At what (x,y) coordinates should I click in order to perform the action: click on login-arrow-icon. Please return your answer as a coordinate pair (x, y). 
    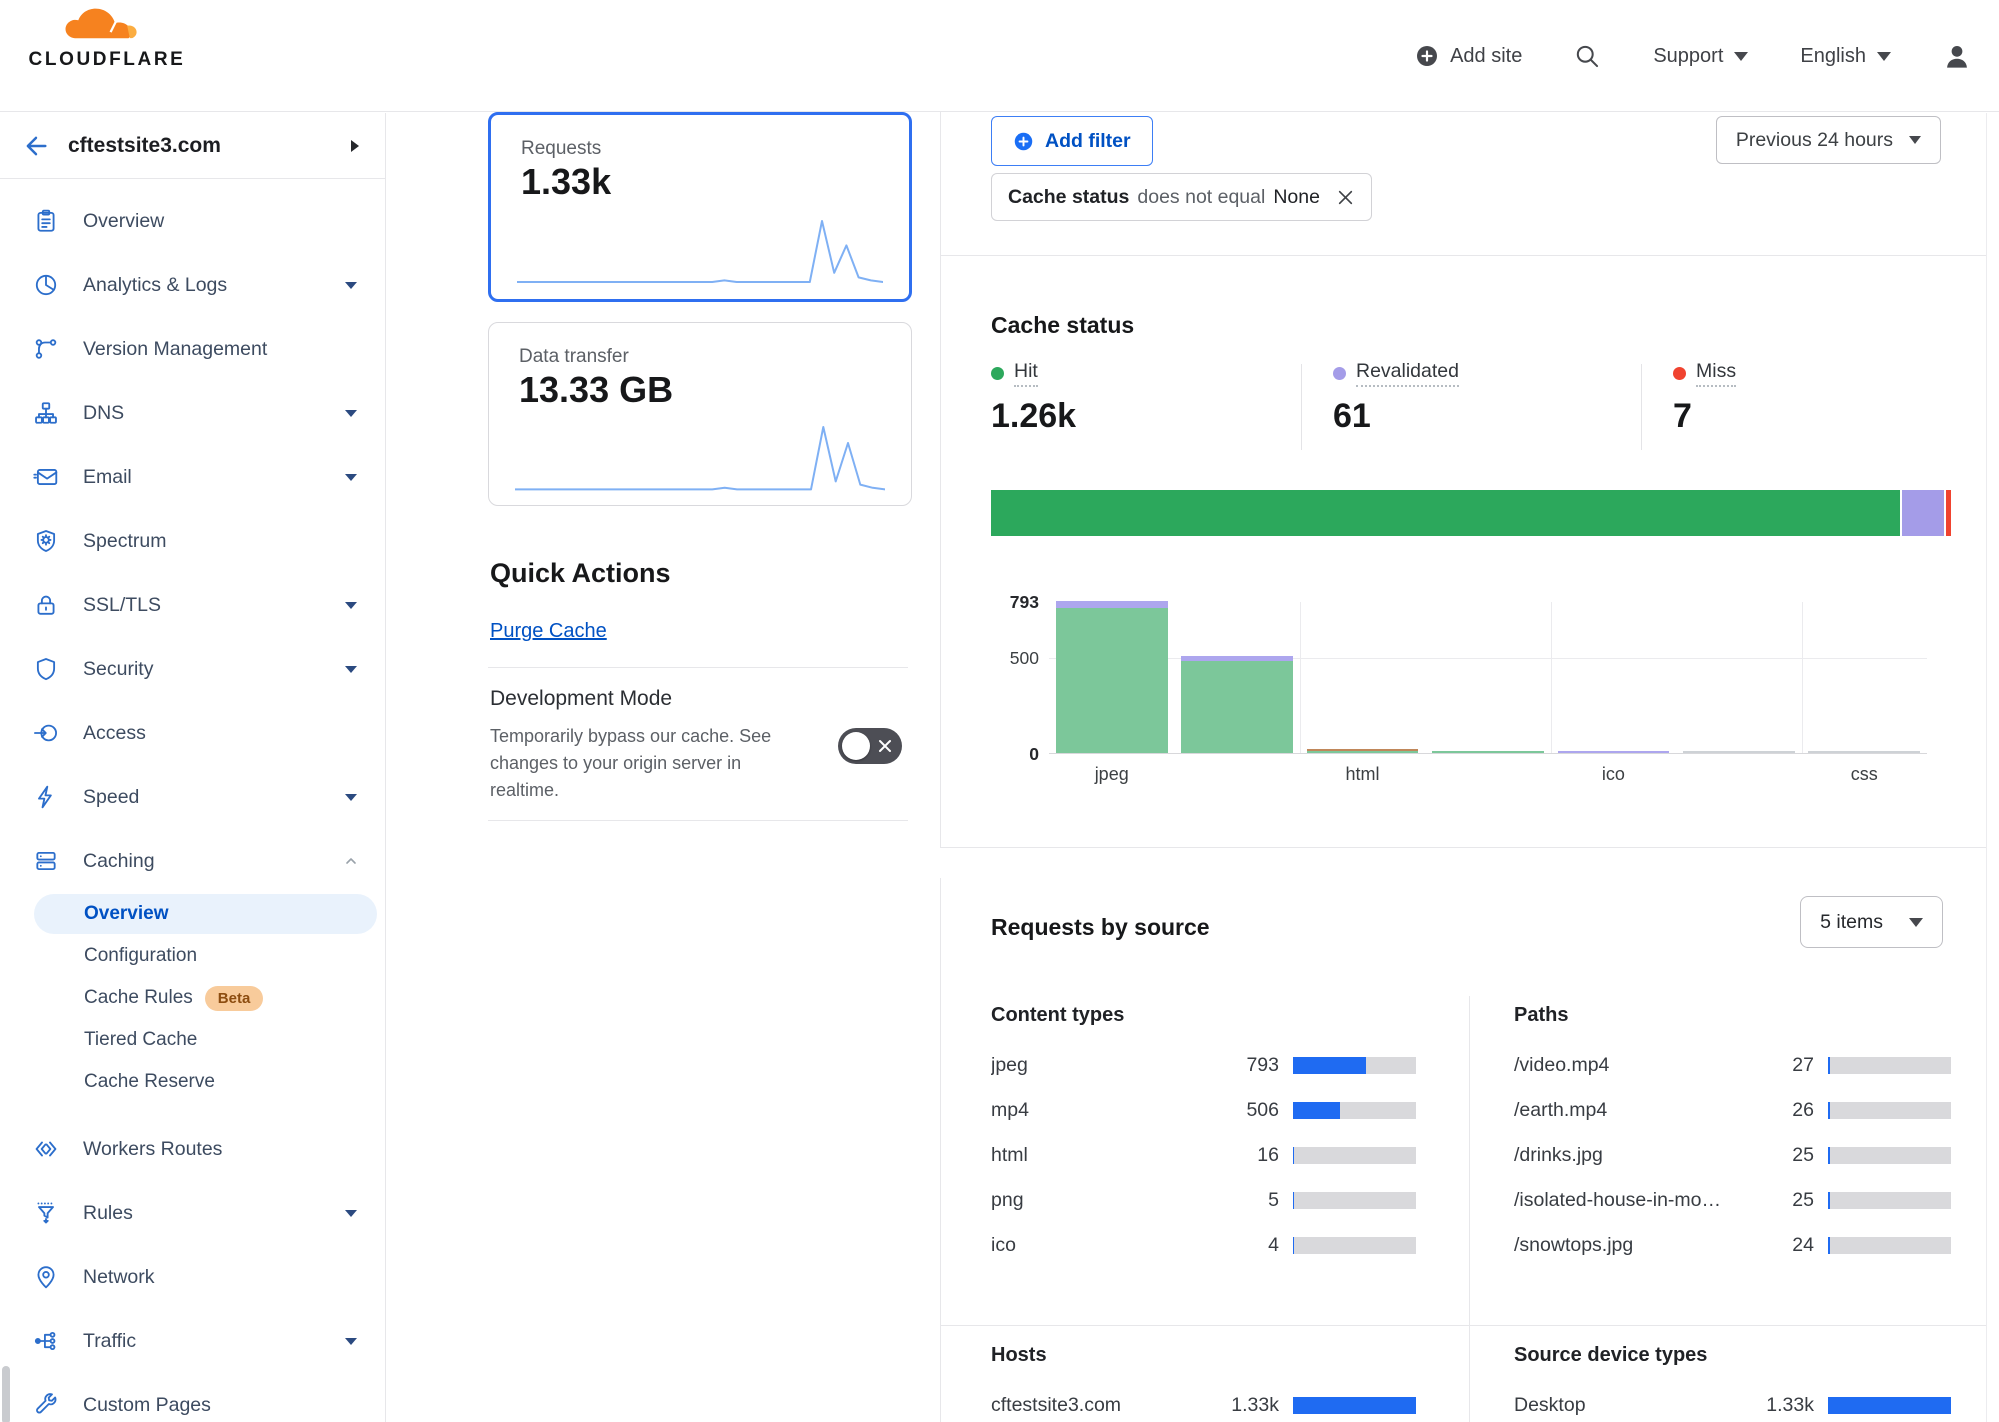
    Looking at the image, I should click on (45, 733).